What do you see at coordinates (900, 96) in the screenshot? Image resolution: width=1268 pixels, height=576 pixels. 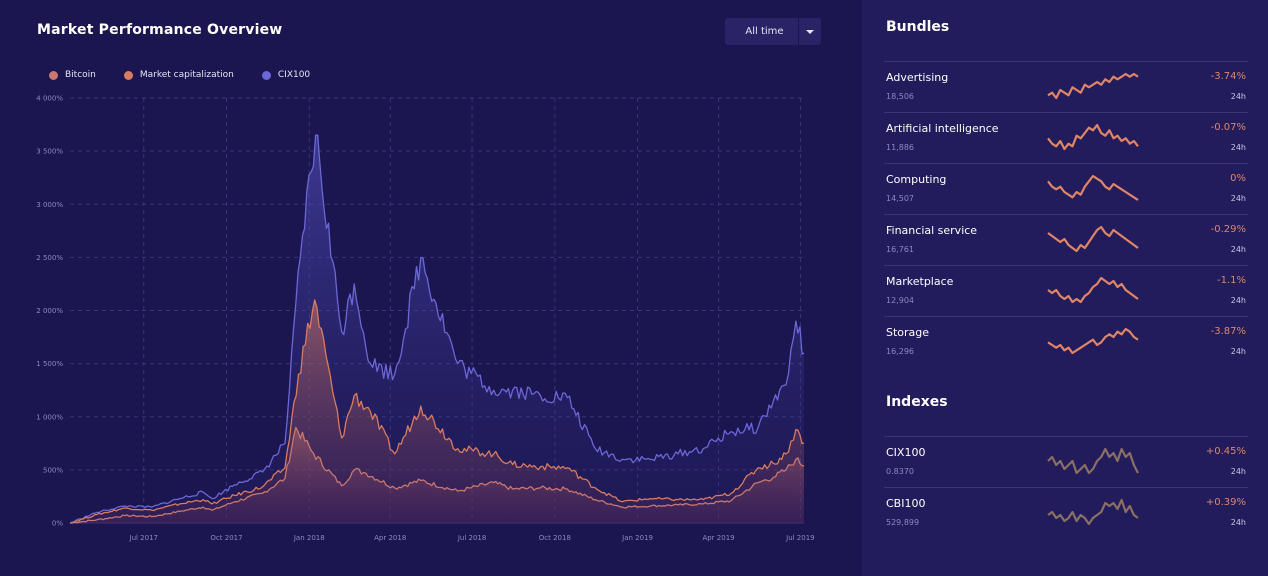 I see `bundle-value: 18,506` at bounding box center [900, 96].